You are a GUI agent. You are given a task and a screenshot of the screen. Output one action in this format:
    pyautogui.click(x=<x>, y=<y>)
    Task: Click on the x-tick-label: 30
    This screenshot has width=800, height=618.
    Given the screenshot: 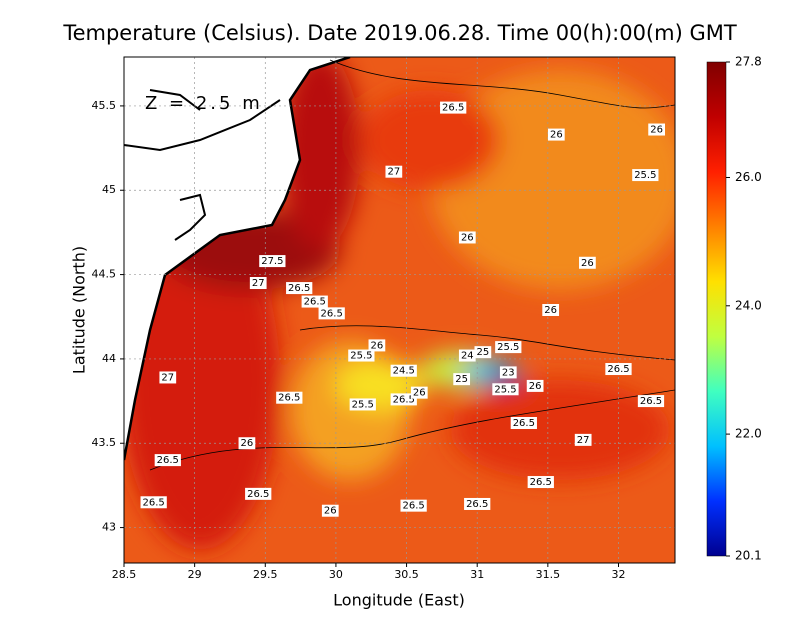 What is the action you would take?
    pyautogui.click(x=336, y=574)
    